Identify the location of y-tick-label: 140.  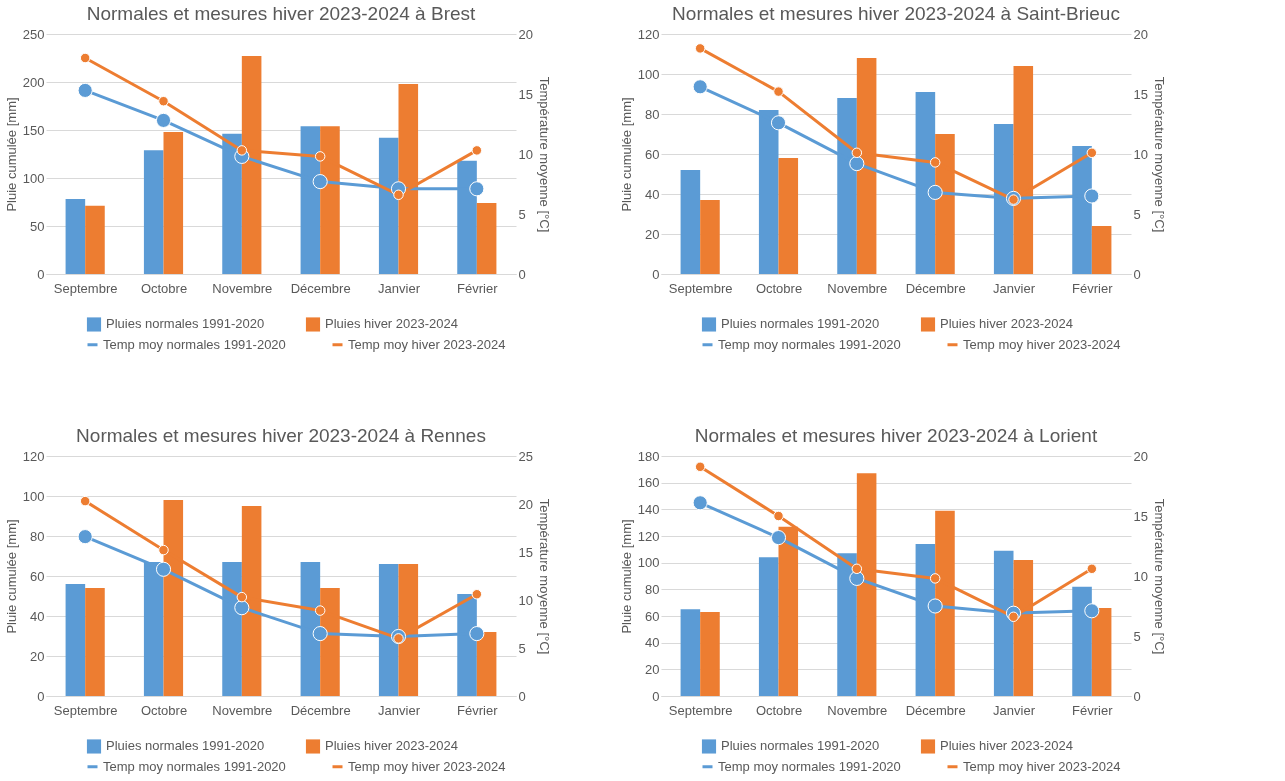
(648, 509).